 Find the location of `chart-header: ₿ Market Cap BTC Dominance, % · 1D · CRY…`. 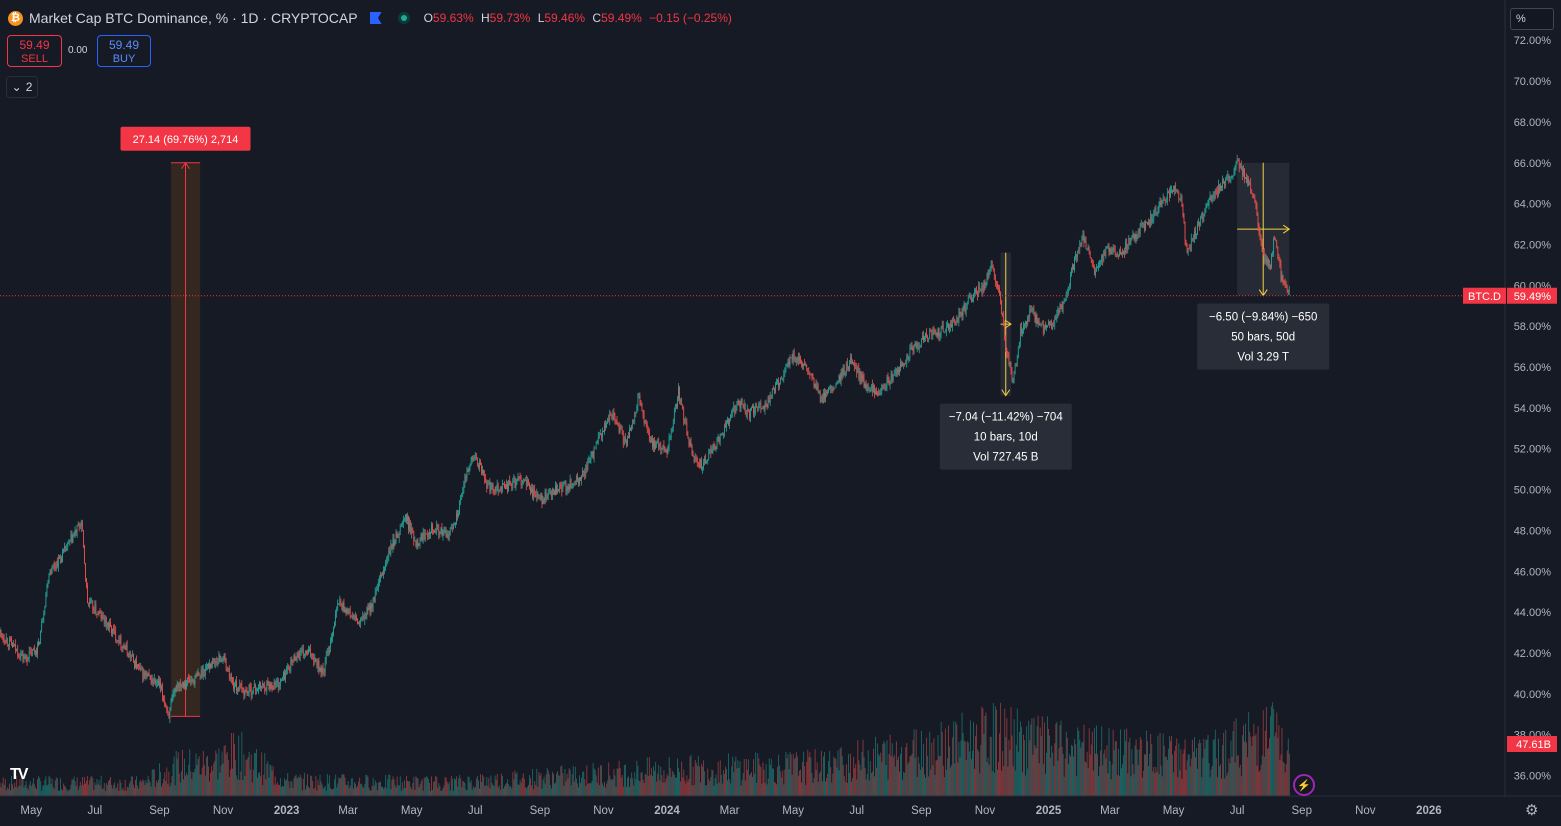

chart-header: ₿ Market Cap BTC Dominance, % · 1D · CRY… is located at coordinates (372, 18).